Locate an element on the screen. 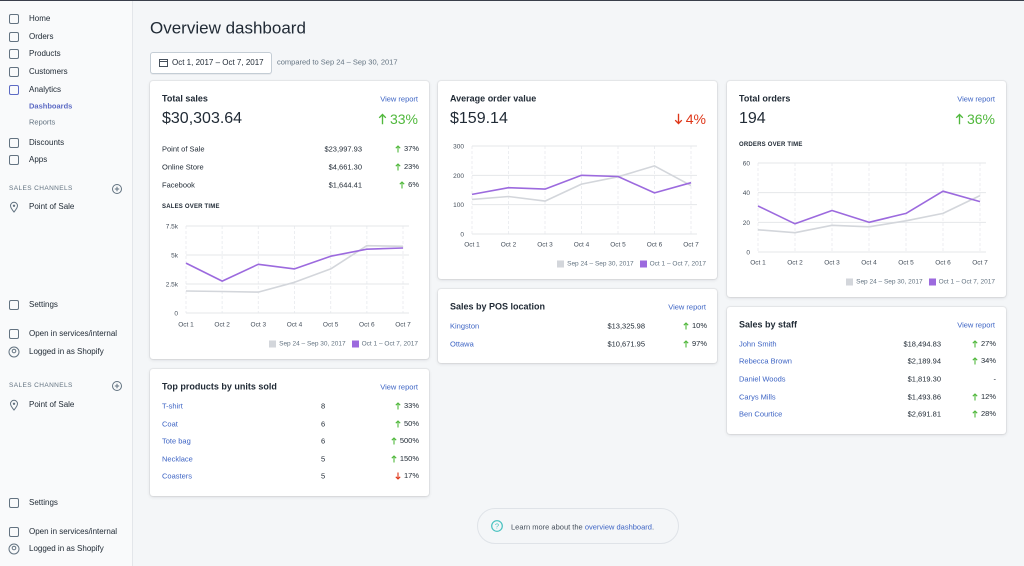 The height and width of the screenshot is (566, 1024). nav-item: Orders is located at coordinates (41, 36).